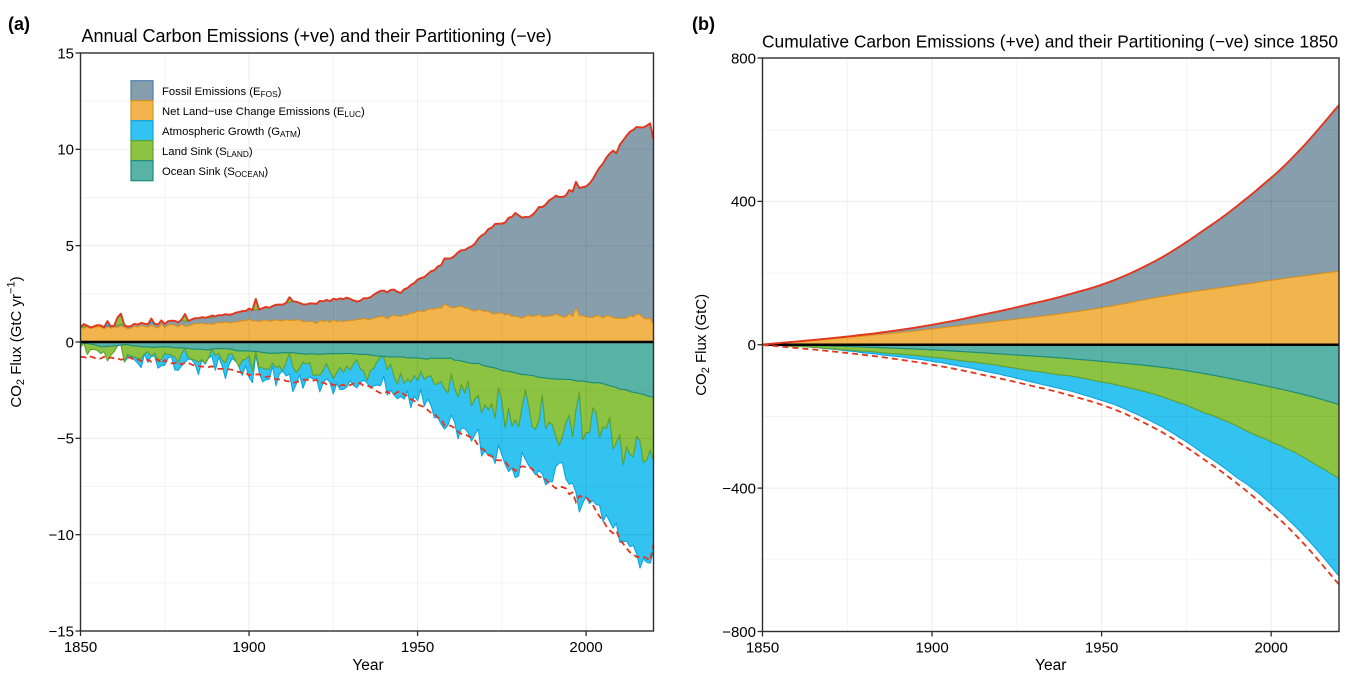 The image size is (1350, 681). What do you see at coordinates (65, 439) in the screenshot?
I see `svg-text: −5` at bounding box center [65, 439].